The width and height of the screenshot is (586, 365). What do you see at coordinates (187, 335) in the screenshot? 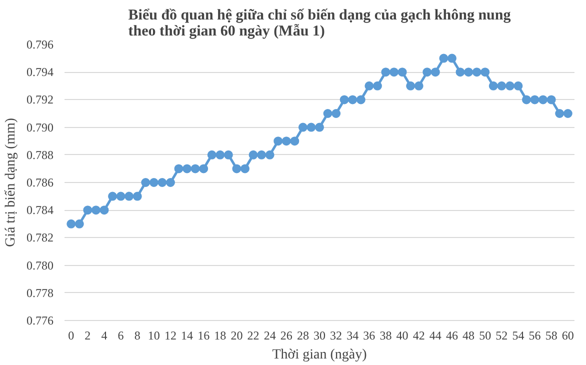
I see `x-tick-label: 14` at bounding box center [187, 335].